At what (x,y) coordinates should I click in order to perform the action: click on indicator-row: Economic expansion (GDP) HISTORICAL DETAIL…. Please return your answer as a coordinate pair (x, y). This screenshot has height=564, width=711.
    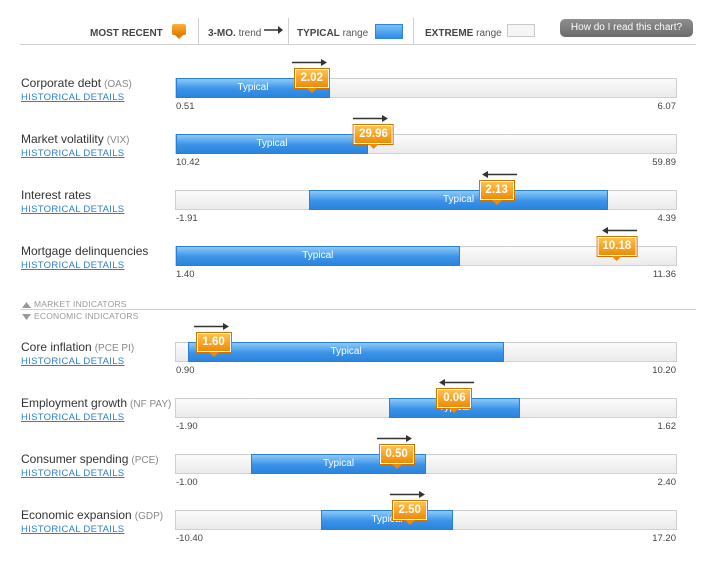
    Looking at the image, I should click on (355, 527).